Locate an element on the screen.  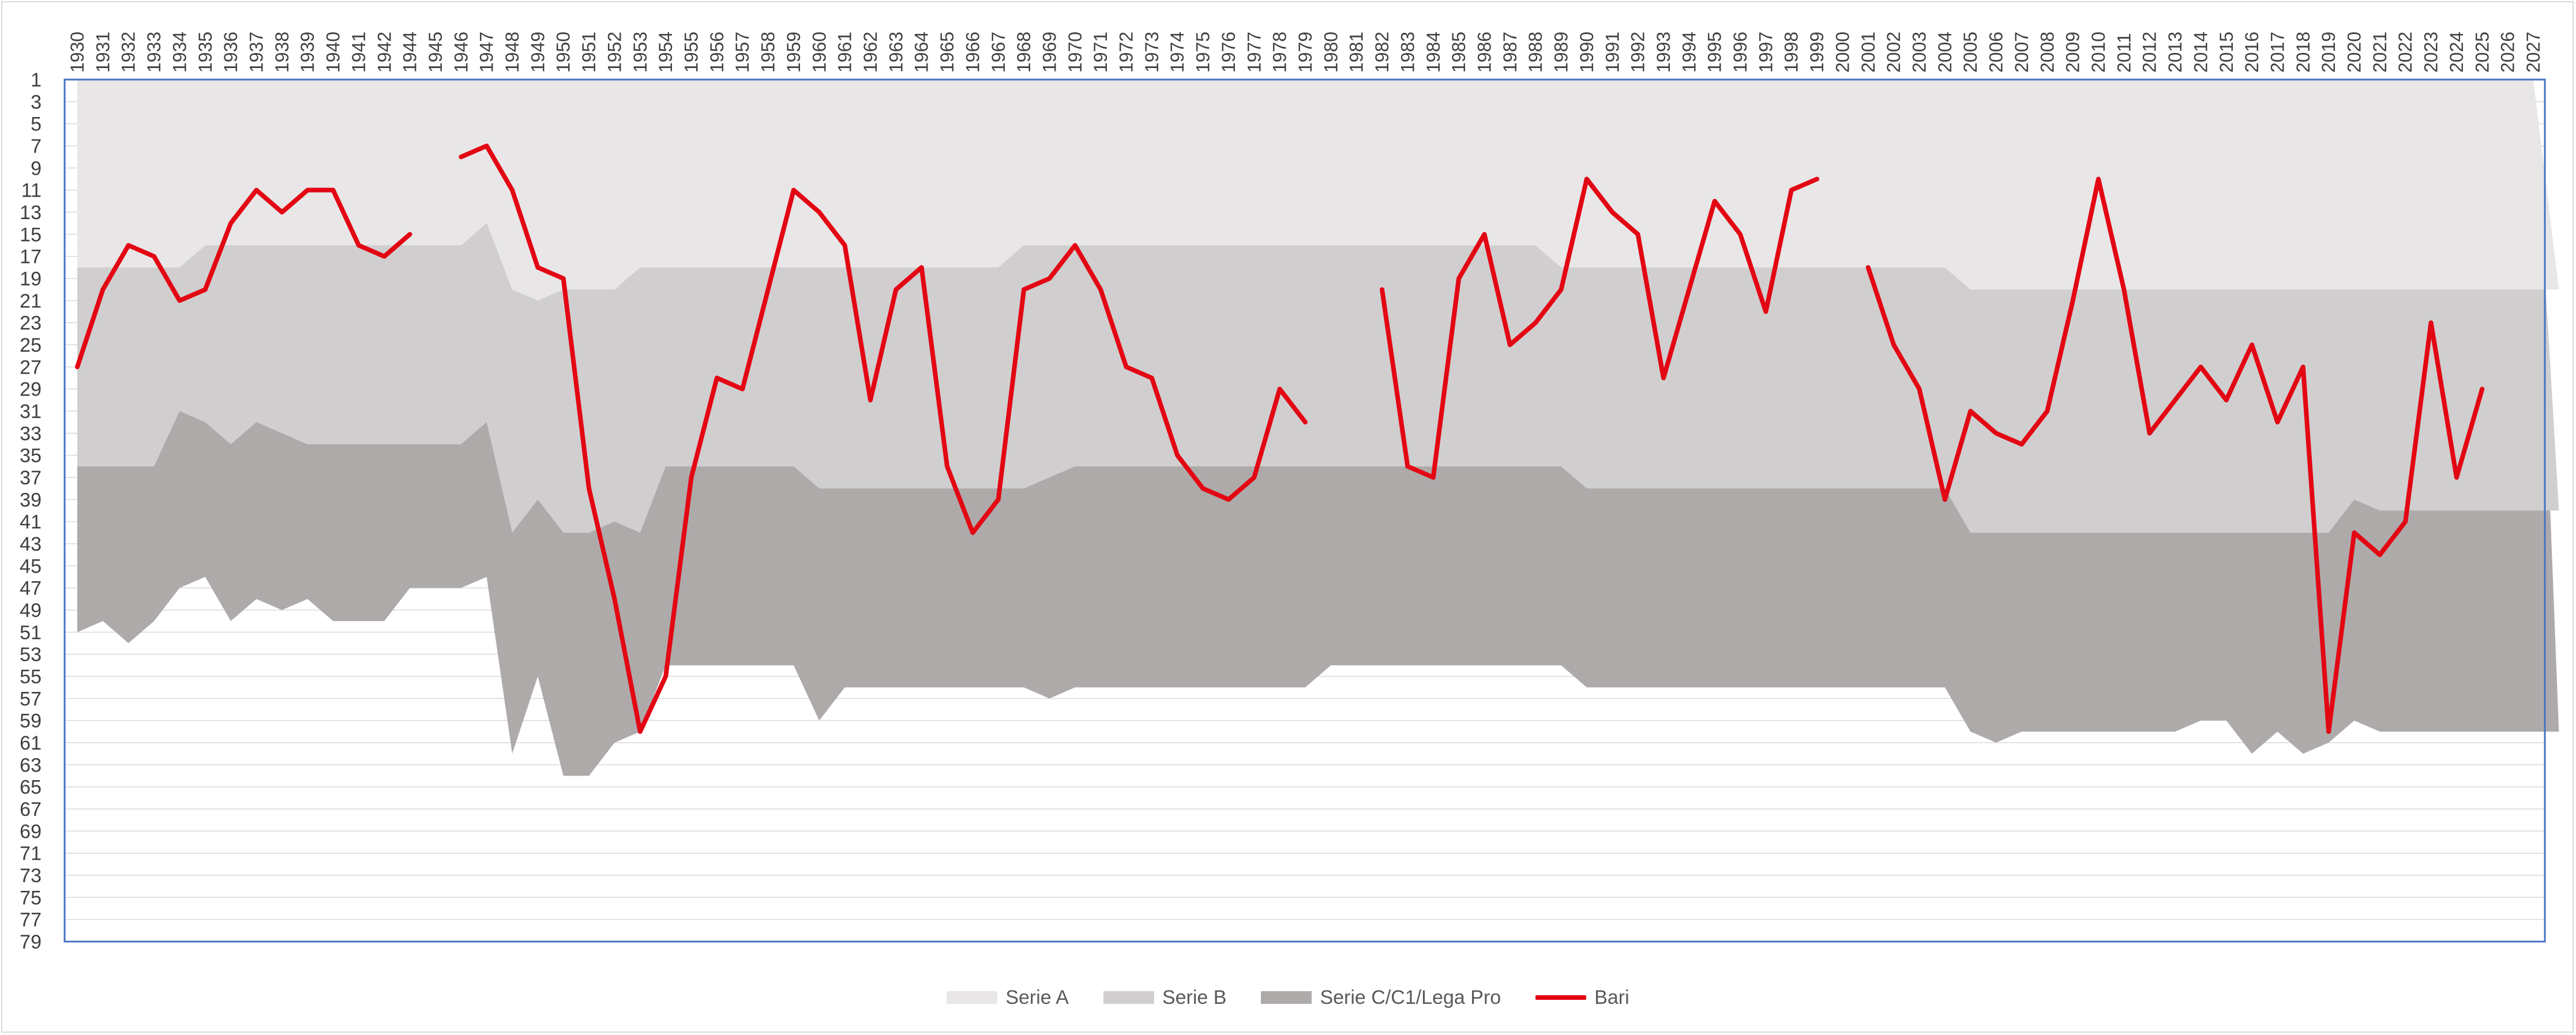
chart-legend: Serie A Serie B Serie C/C1/Lega Pro Bari is located at coordinates (1288, 997).